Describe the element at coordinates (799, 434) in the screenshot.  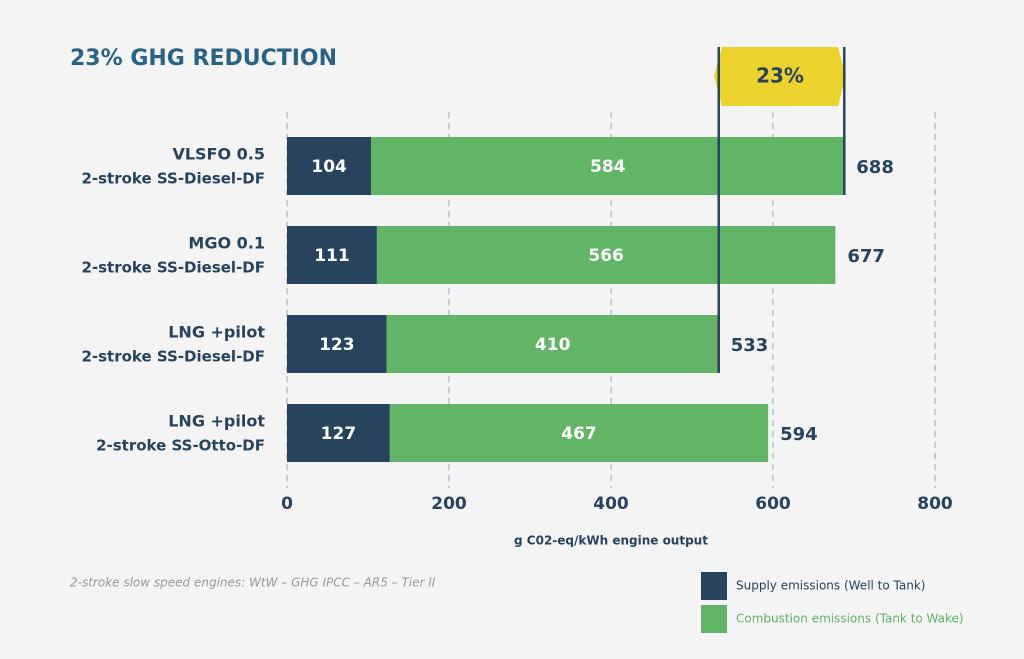
I see `total-label: 594` at that location.